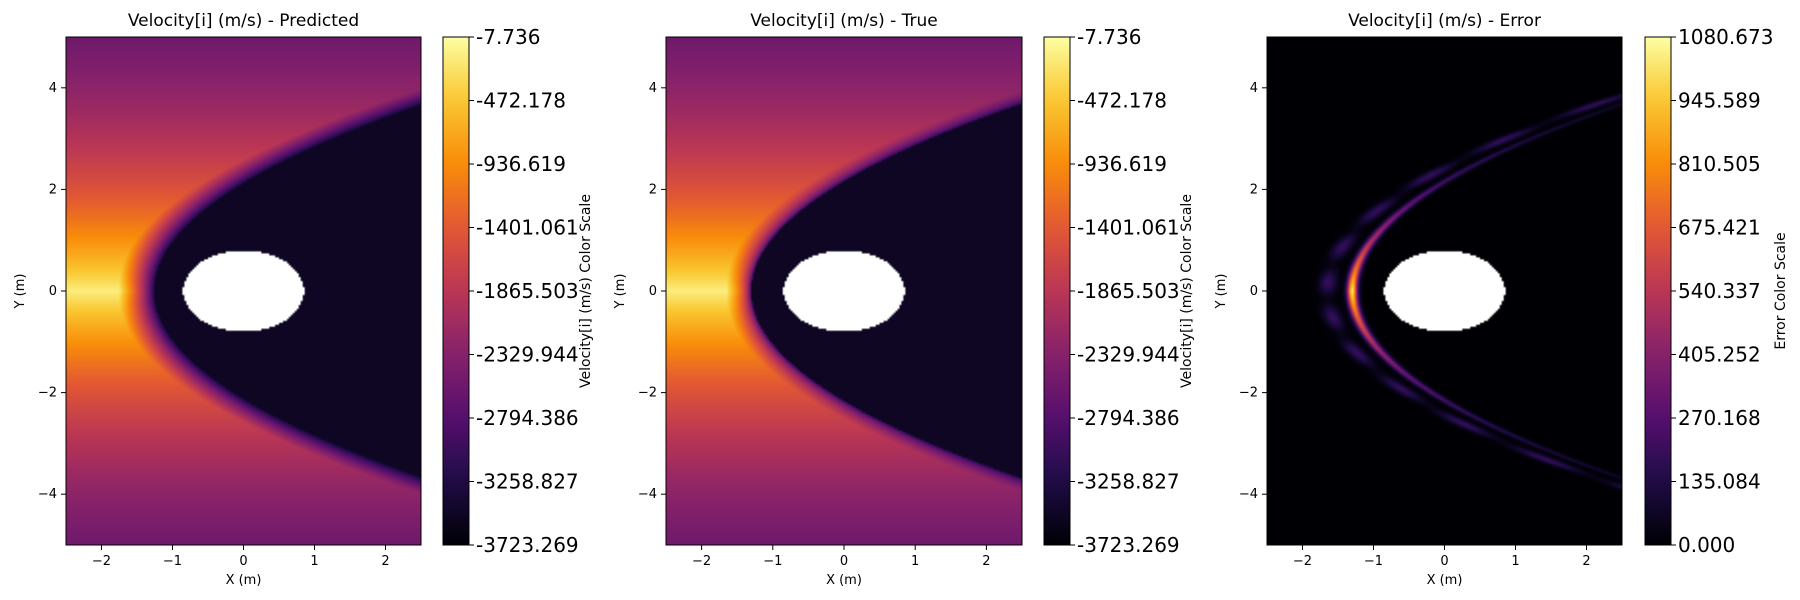  What do you see at coordinates (1781, 290) in the screenshot?
I see `colorbar-label: Error Color Scale` at bounding box center [1781, 290].